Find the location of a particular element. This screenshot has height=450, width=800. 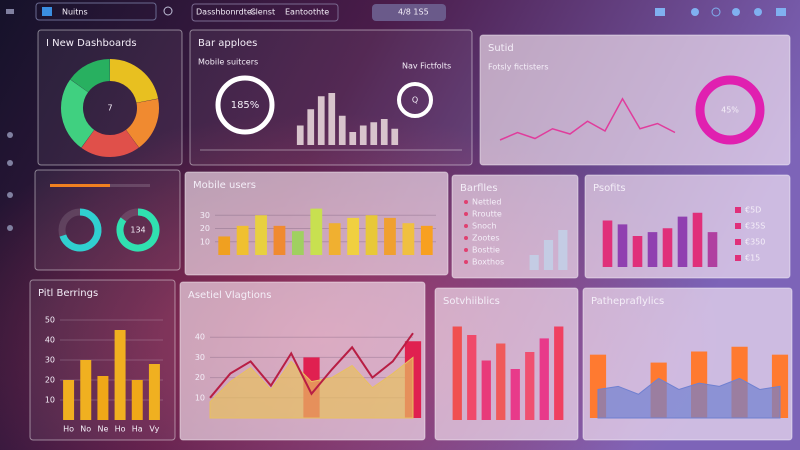

ring-label: Q is located at coordinates (415, 100).